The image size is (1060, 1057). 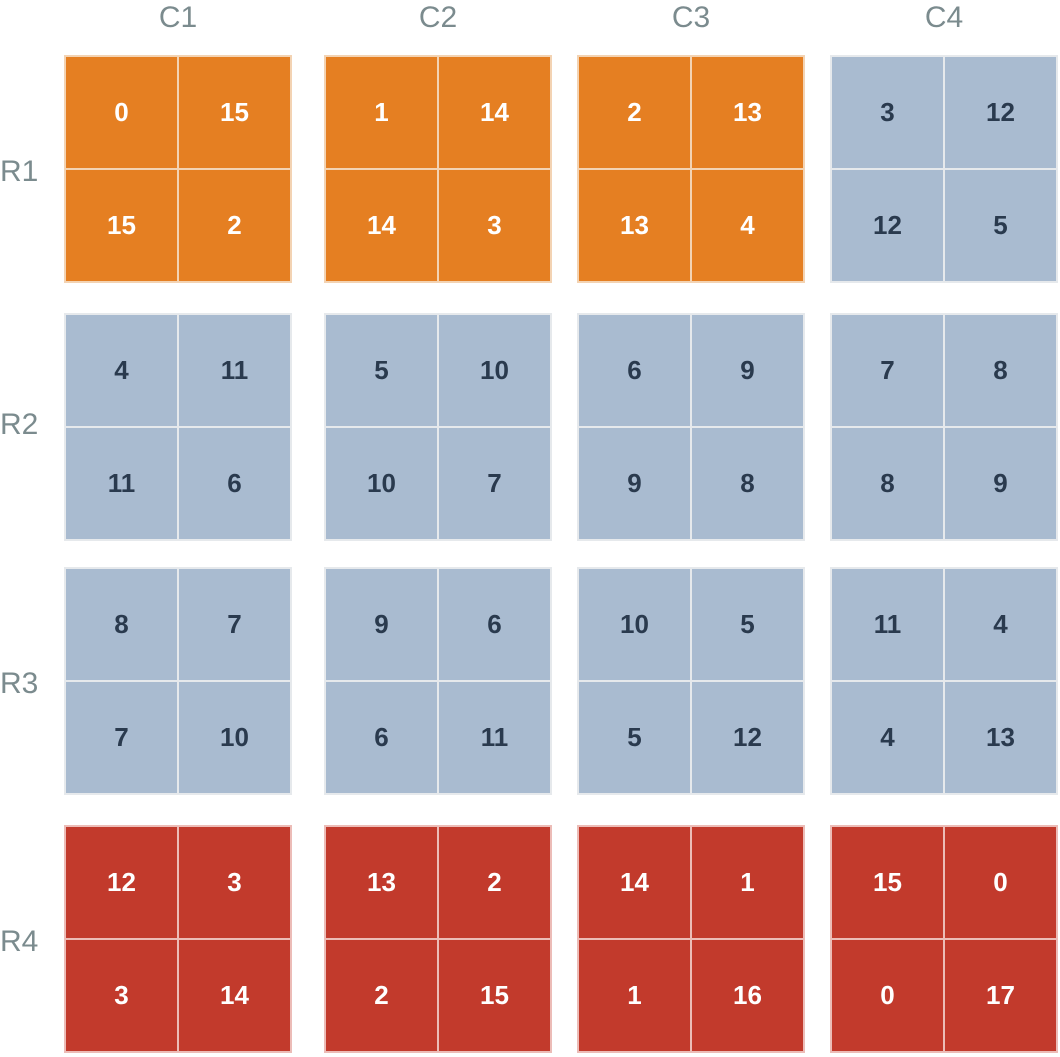 I want to click on block-r4-c2: 13 2 2 15, so click(x=438, y=939).